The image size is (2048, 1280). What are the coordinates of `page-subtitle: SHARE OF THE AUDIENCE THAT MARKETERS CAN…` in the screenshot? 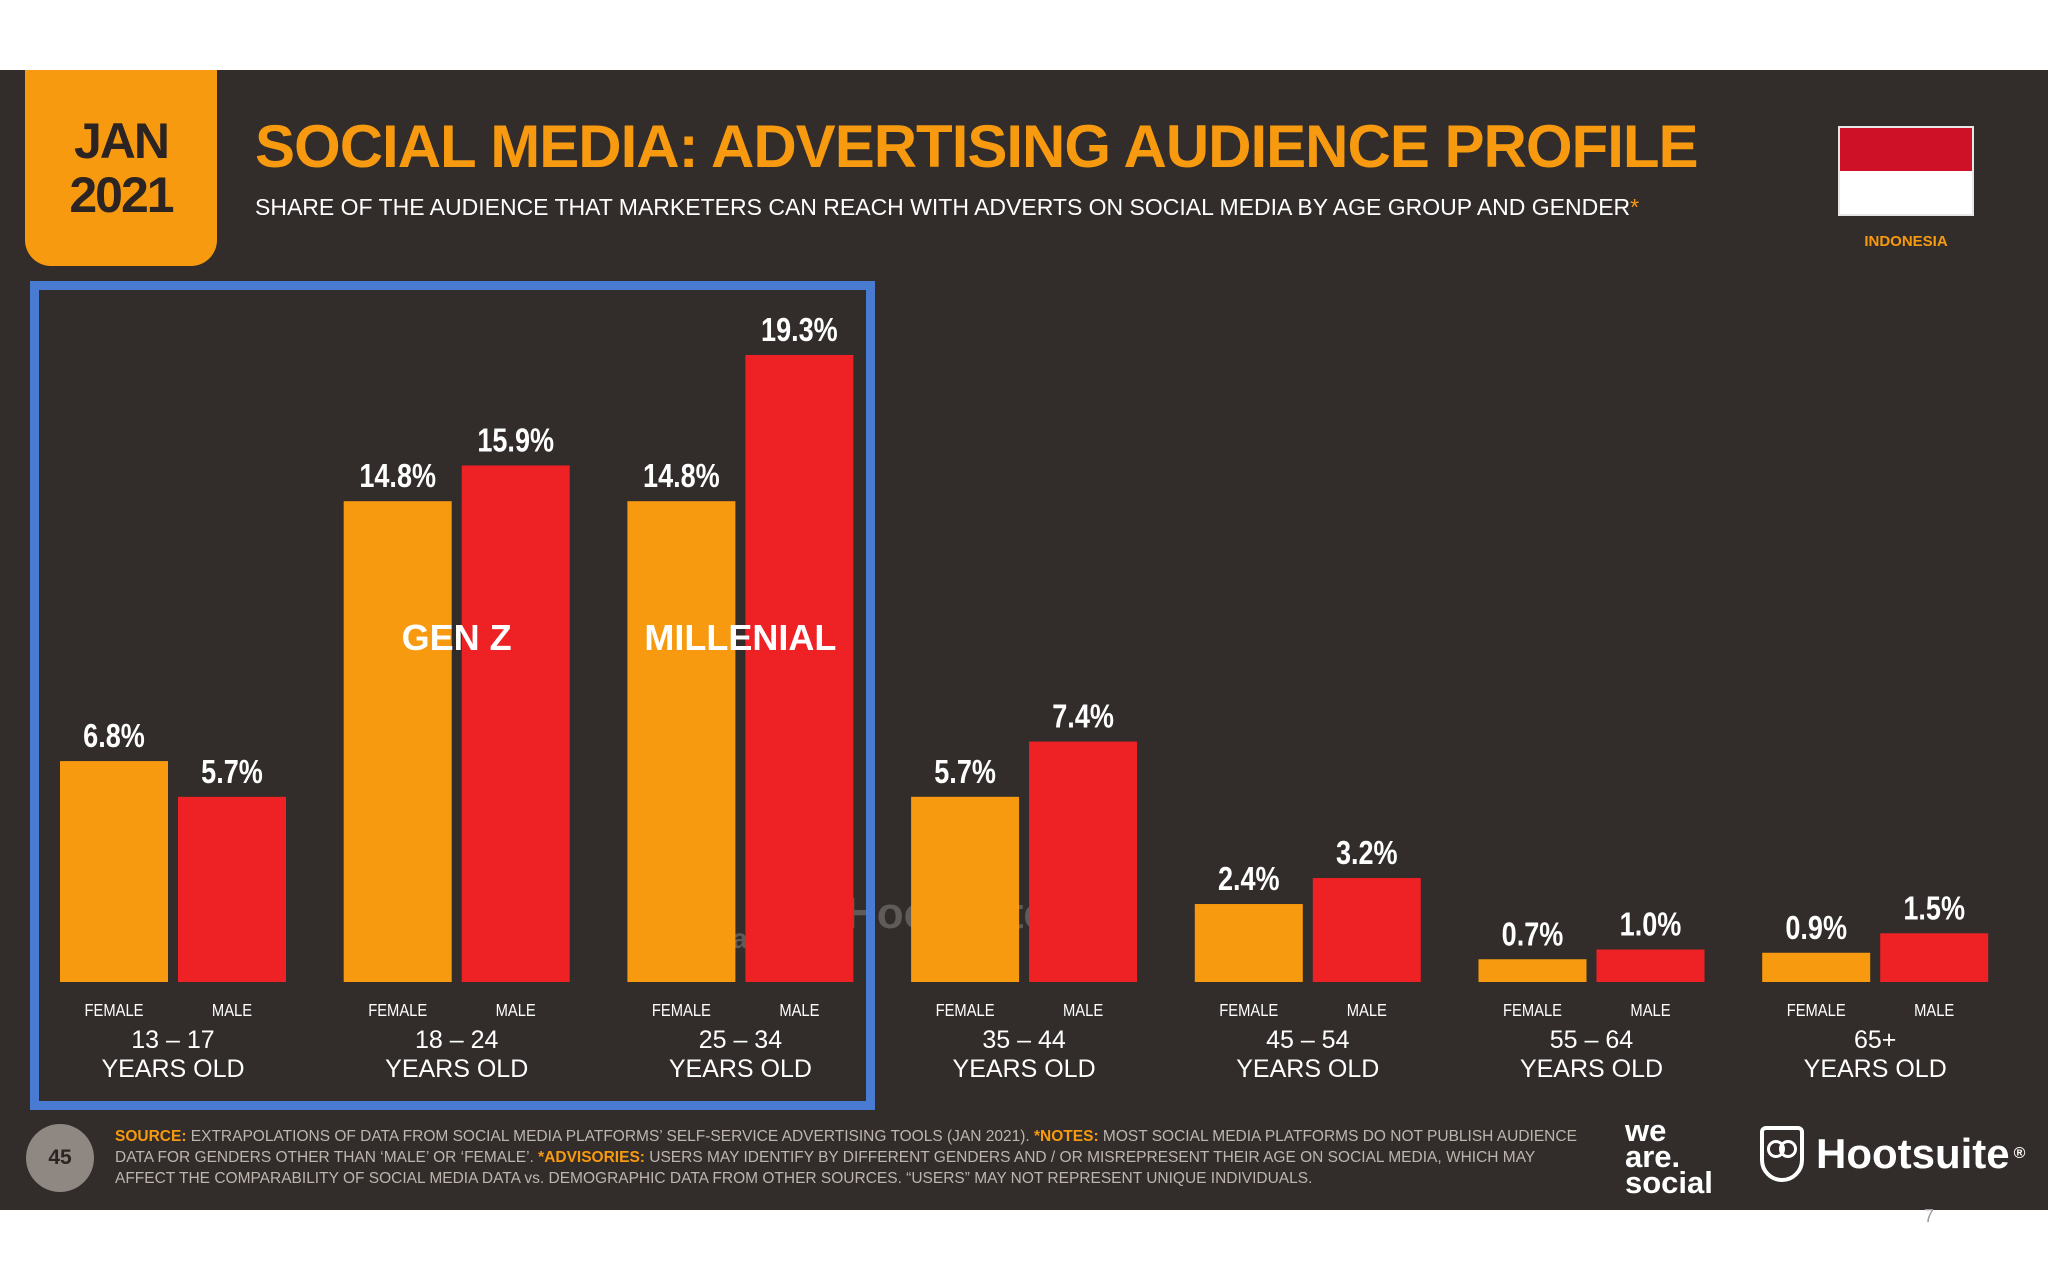 It's located at (965, 207).